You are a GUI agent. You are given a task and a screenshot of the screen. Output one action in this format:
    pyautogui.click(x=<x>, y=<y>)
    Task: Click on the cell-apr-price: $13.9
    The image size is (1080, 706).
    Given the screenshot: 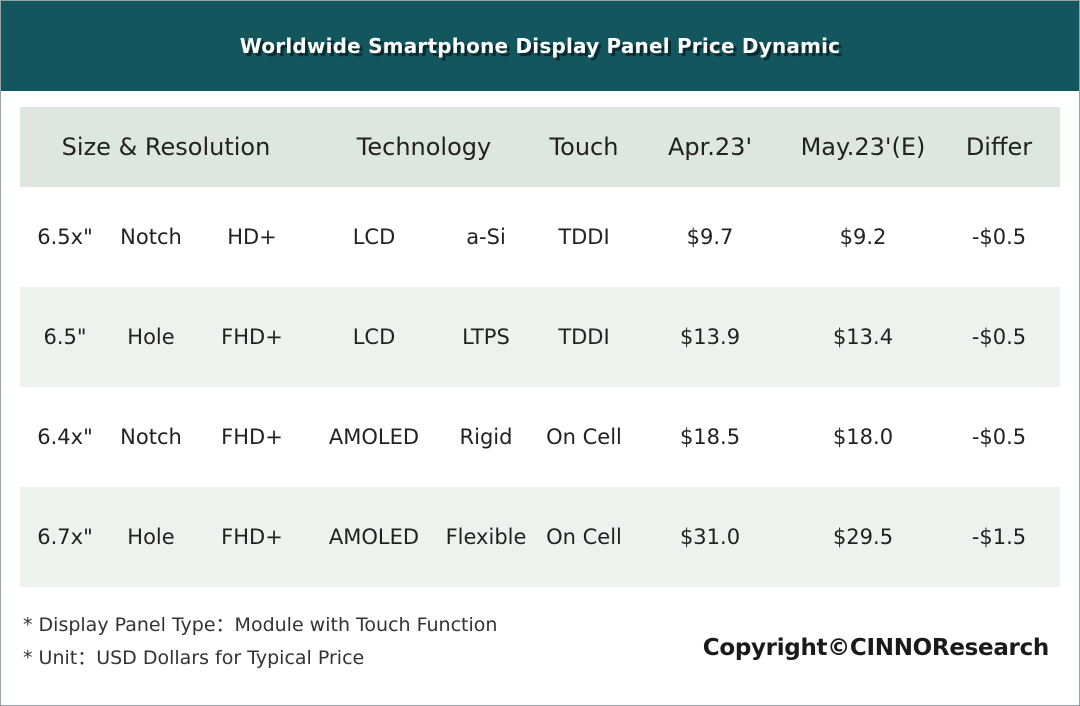 What is the action you would take?
    pyautogui.click(x=710, y=337)
    